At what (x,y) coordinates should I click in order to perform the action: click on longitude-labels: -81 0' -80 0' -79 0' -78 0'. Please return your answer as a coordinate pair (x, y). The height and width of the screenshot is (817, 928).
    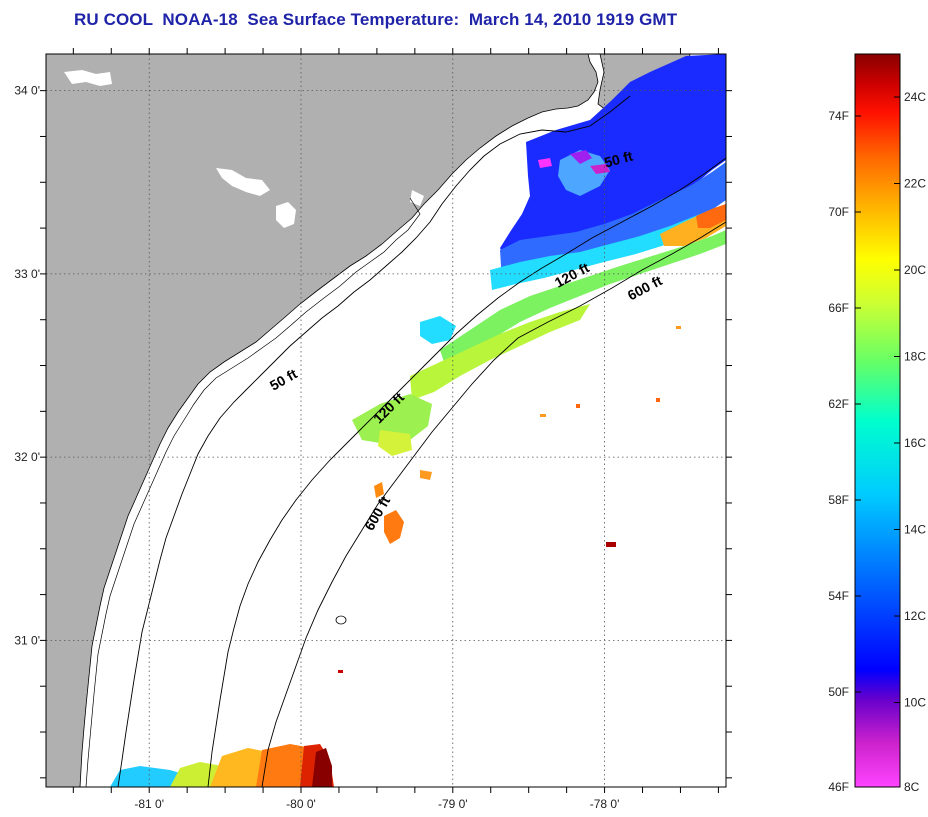
    Looking at the image, I should click on (376, 804).